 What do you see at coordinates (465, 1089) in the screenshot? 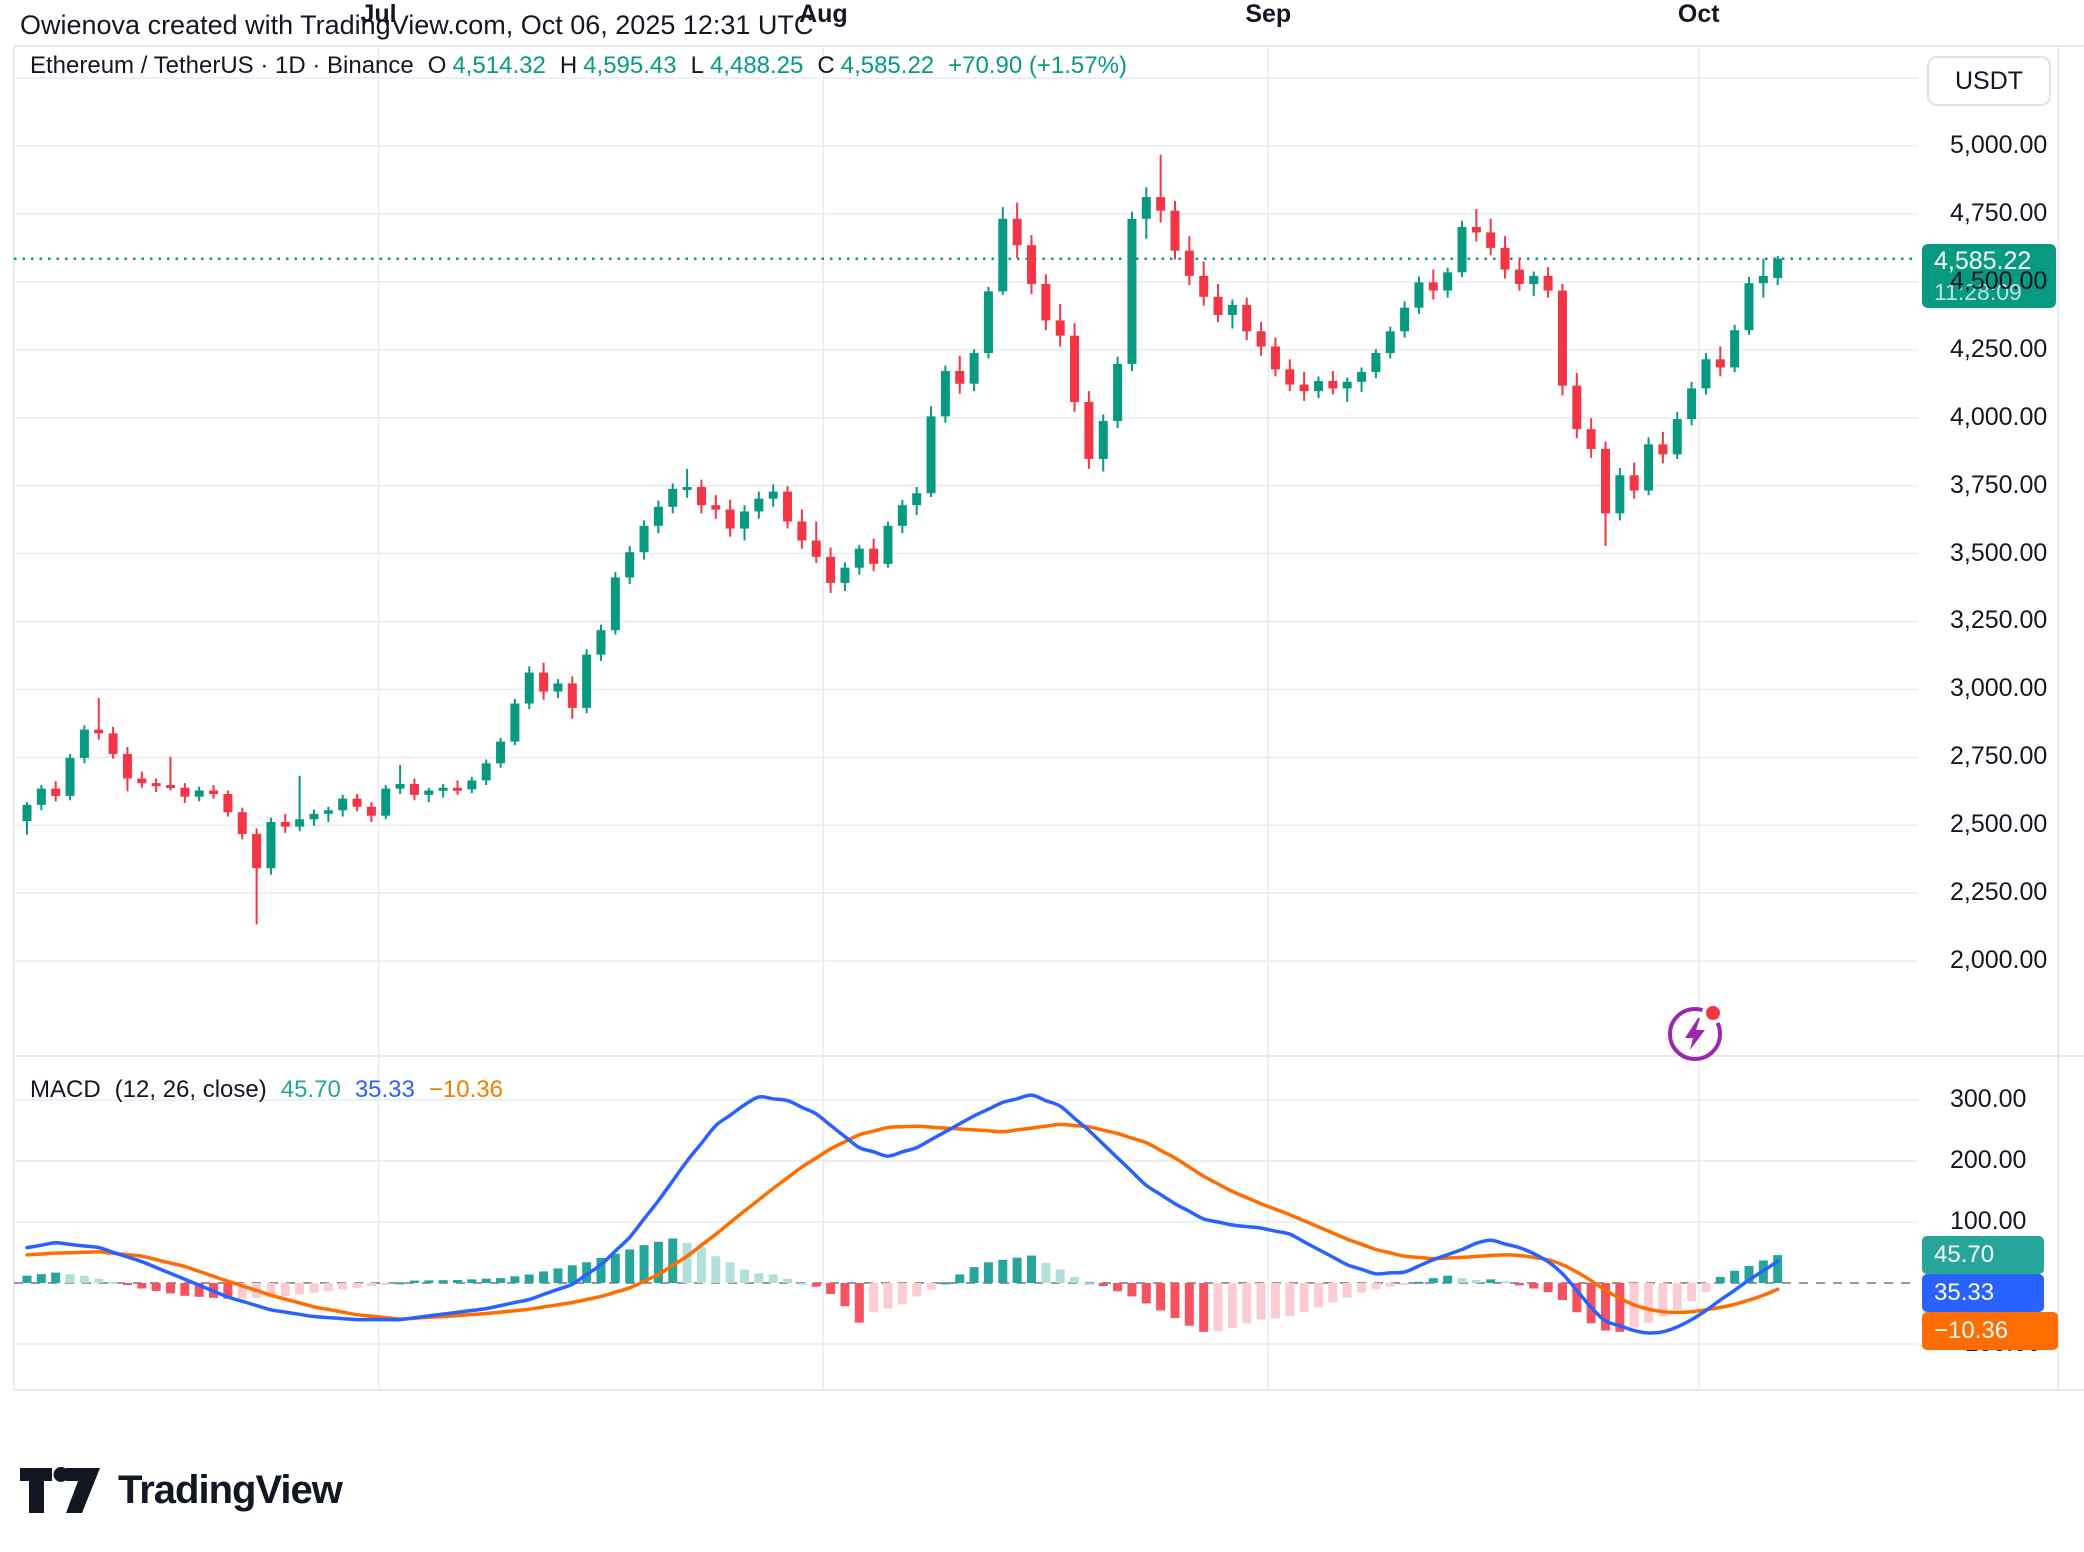
I see `macd-signal-value: −10.36` at bounding box center [465, 1089].